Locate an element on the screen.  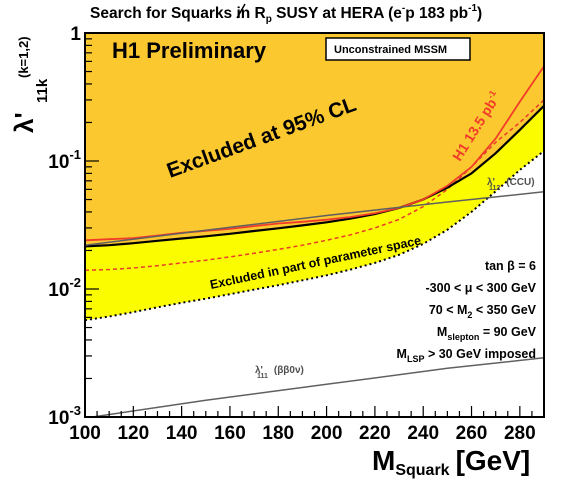
y-tick-label: 10⁻¹ is located at coordinates (64, 160).